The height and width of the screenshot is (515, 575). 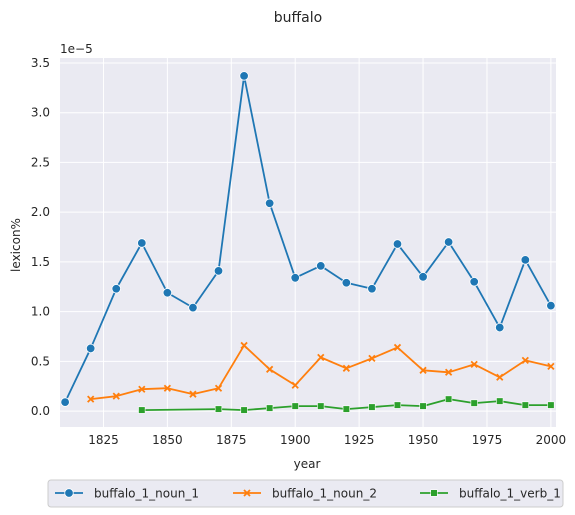 What do you see at coordinates (307, 464) in the screenshot?
I see `x-axis-label: year` at bounding box center [307, 464].